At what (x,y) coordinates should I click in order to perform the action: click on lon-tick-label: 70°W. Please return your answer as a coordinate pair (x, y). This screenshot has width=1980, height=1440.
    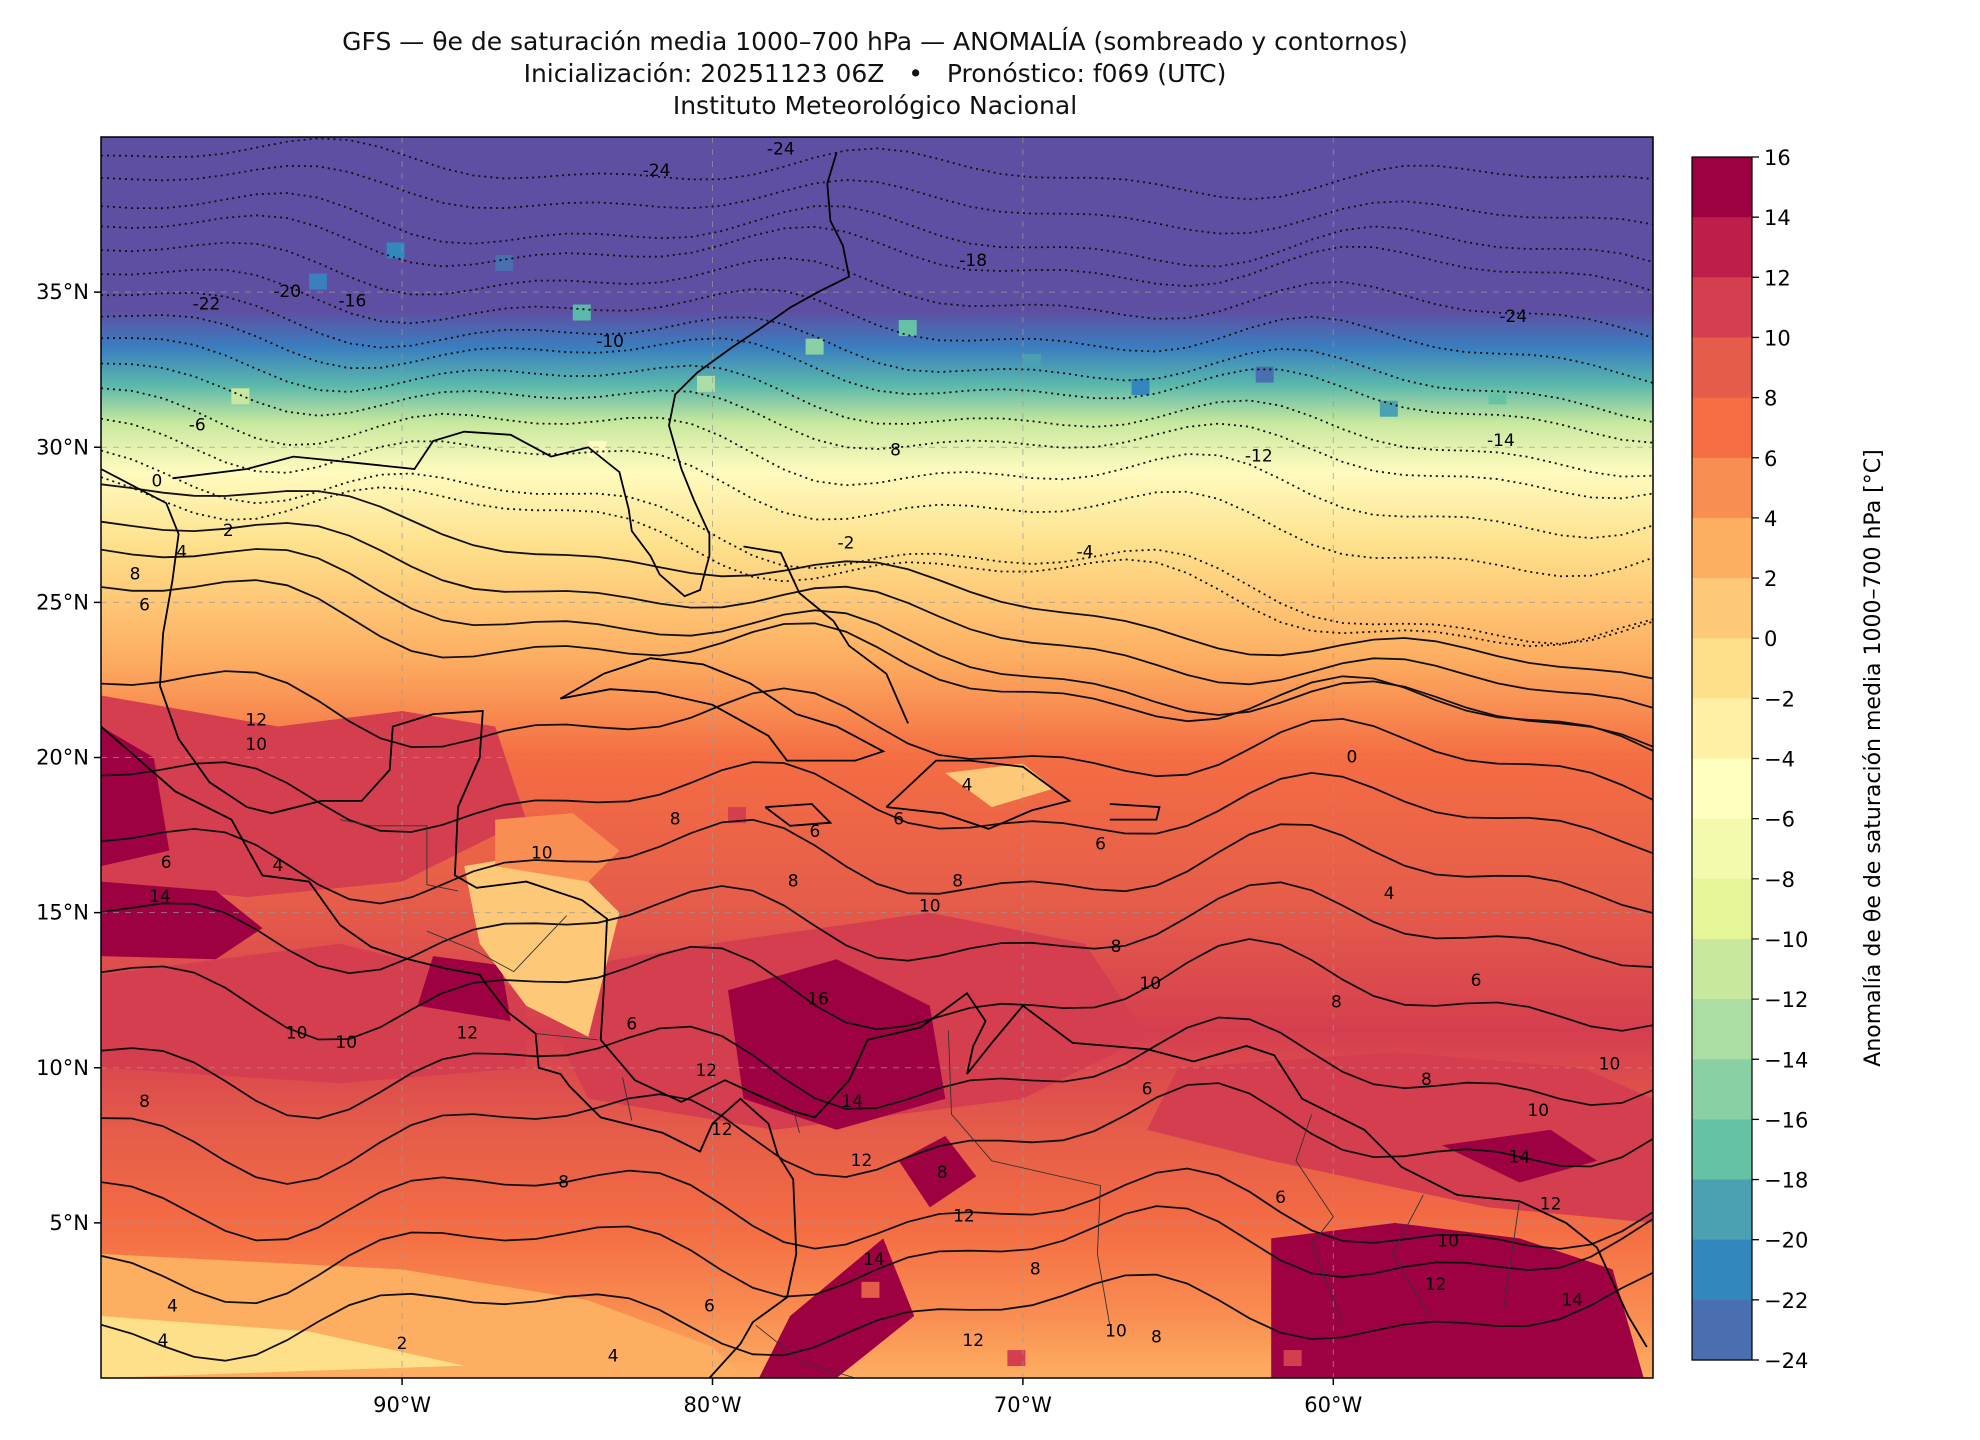
    Looking at the image, I should click on (1023, 1405).